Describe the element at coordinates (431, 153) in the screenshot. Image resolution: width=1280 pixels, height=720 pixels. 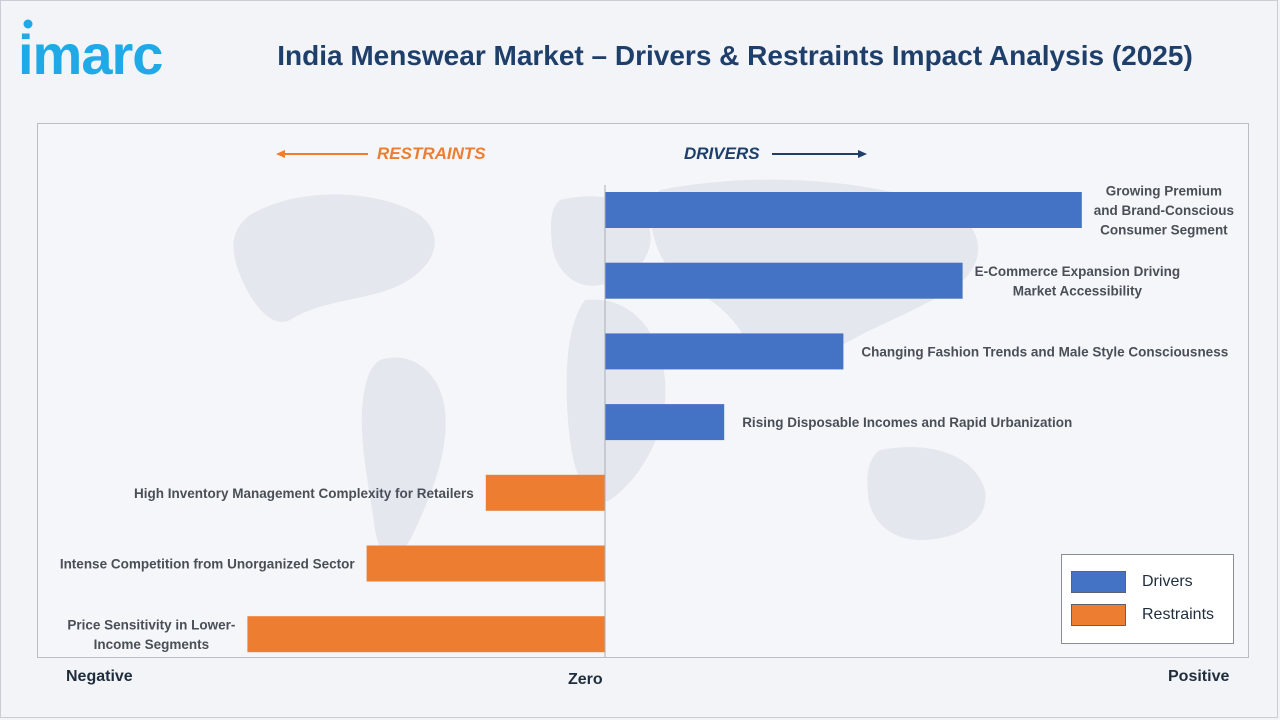
I see `restraints-direction-label: RESTRAINTS` at that location.